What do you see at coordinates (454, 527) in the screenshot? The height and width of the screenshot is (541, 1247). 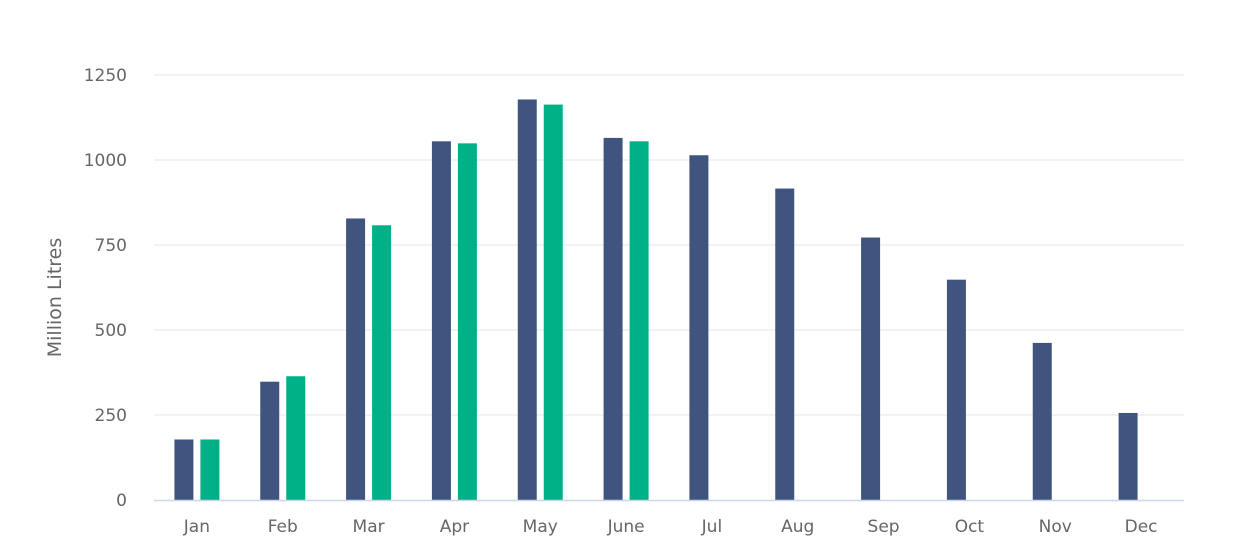 I see `x-tick-label: Apr` at bounding box center [454, 527].